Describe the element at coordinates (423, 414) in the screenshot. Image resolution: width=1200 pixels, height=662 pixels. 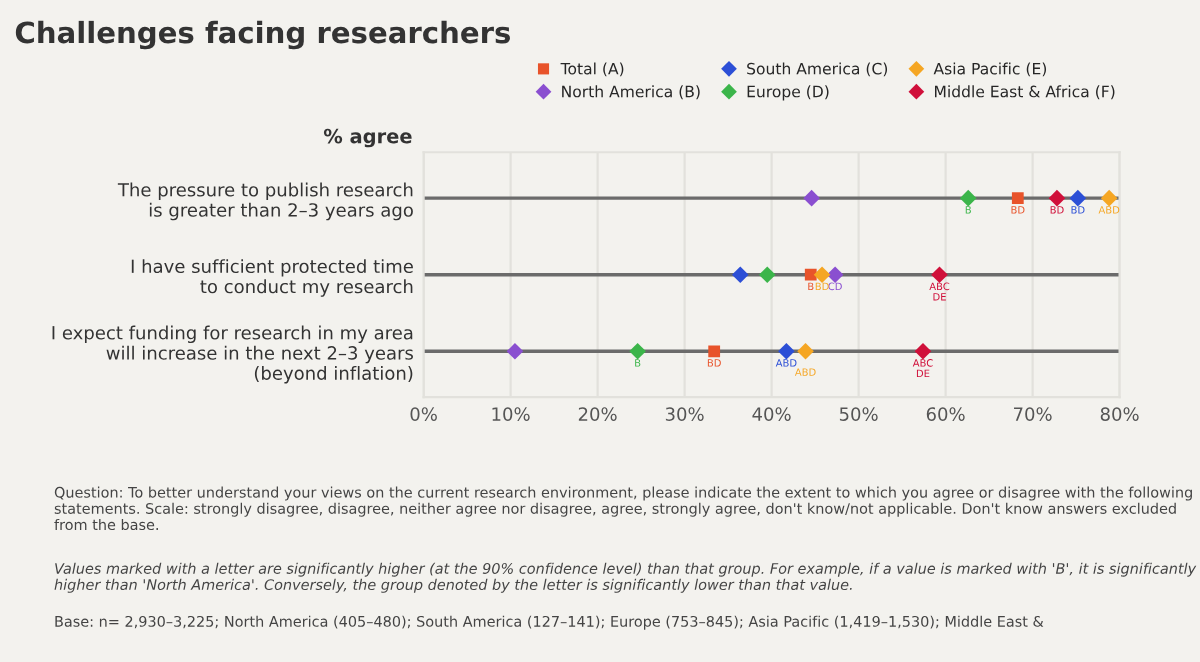
I see `x-tick-label: 0%` at that location.